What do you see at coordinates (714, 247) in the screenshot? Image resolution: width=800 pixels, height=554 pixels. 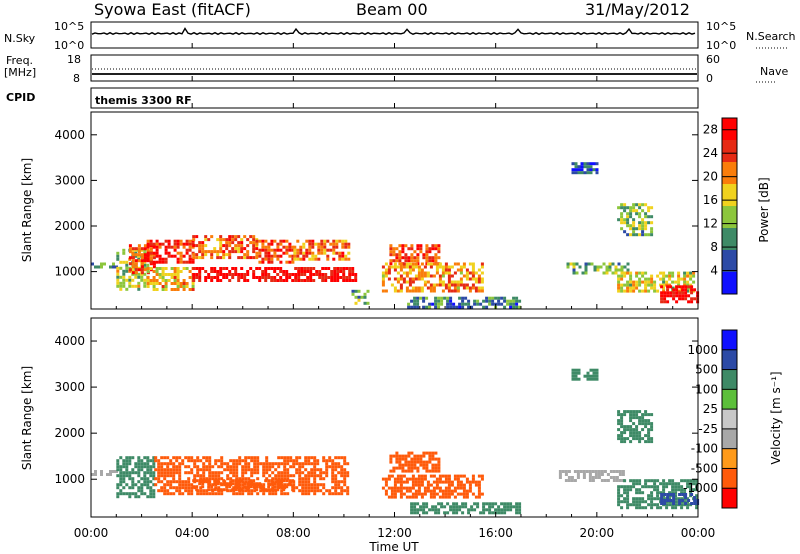 I see `colorbar-tick-label: 8` at bounding box center [714, 247].